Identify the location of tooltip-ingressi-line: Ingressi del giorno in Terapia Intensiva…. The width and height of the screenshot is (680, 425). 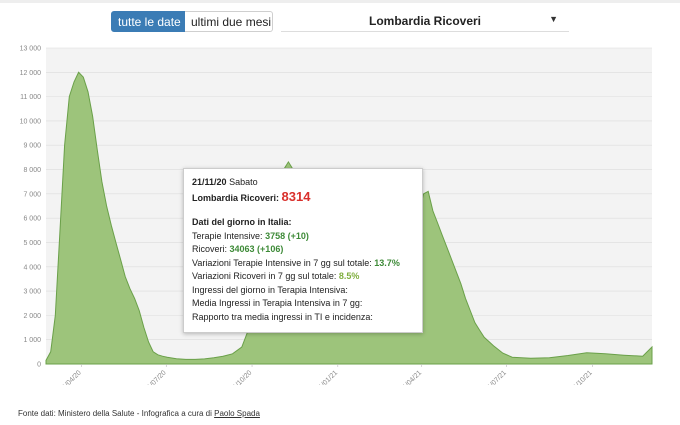
(270, 289).